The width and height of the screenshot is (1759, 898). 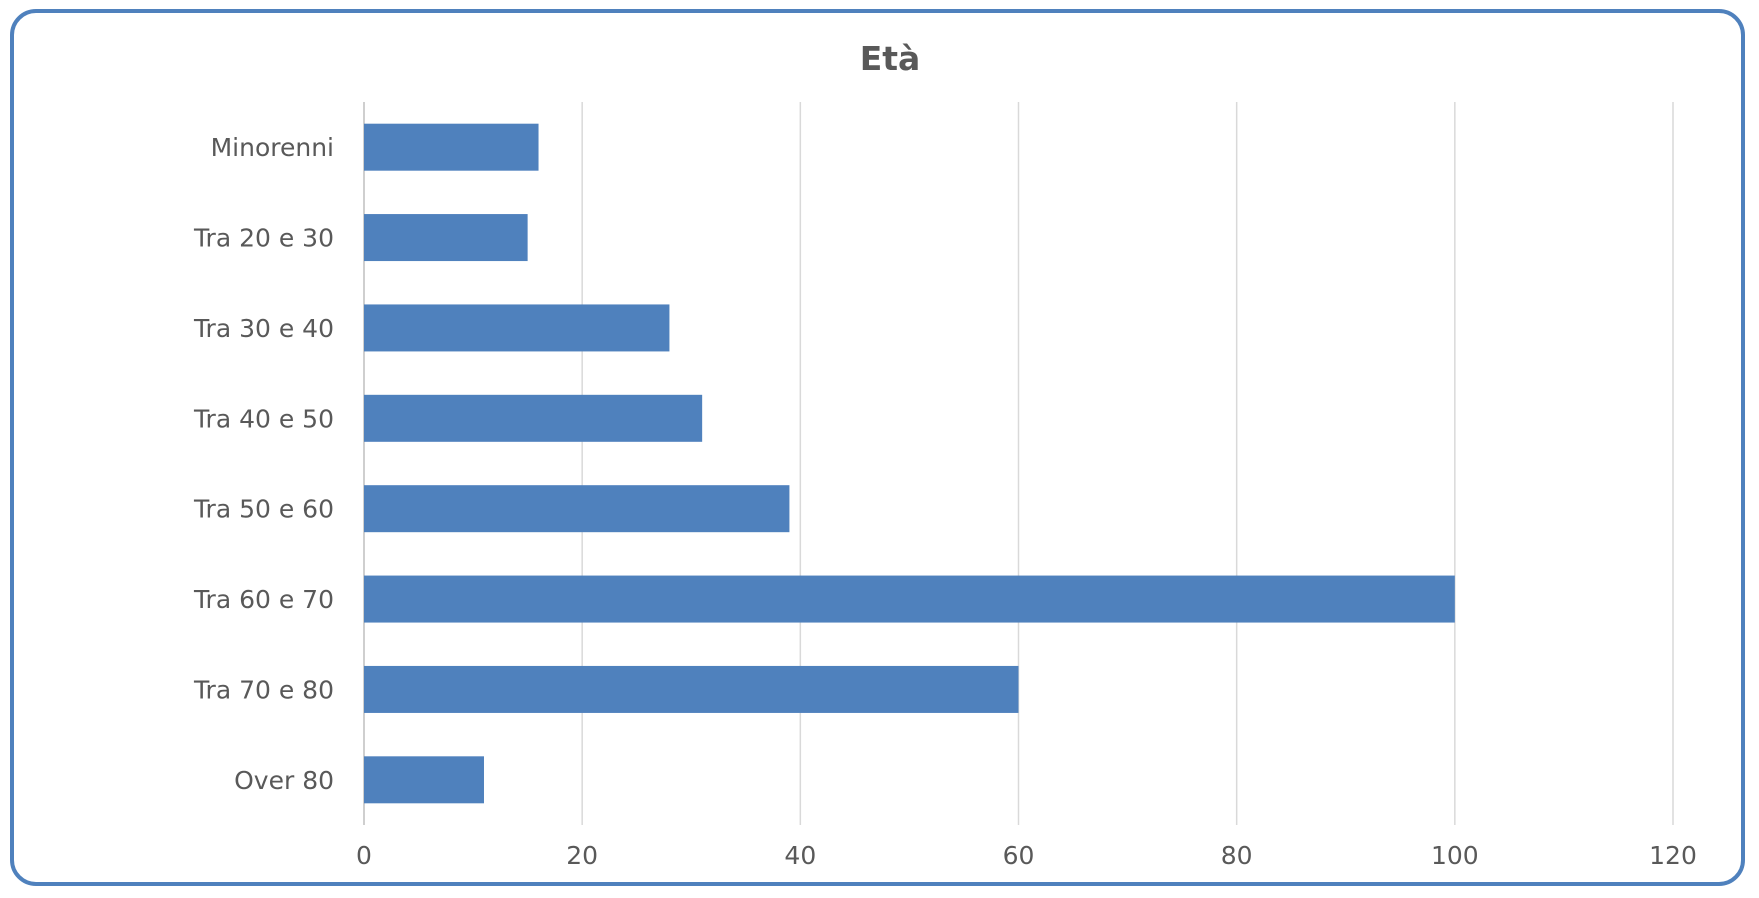 What do you see at coordinates (263, 599) in the screenshot?
I see `category-label: Tra 60 e 70` at bounding box center [263, 599].